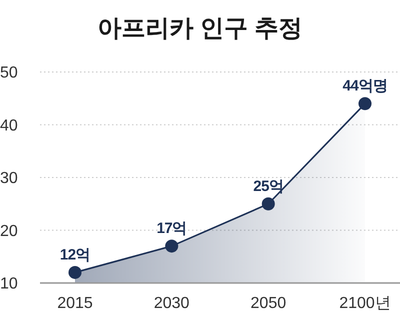 The image size is (400, 325). I want to click on data-label: 17억, so click(171, 229).